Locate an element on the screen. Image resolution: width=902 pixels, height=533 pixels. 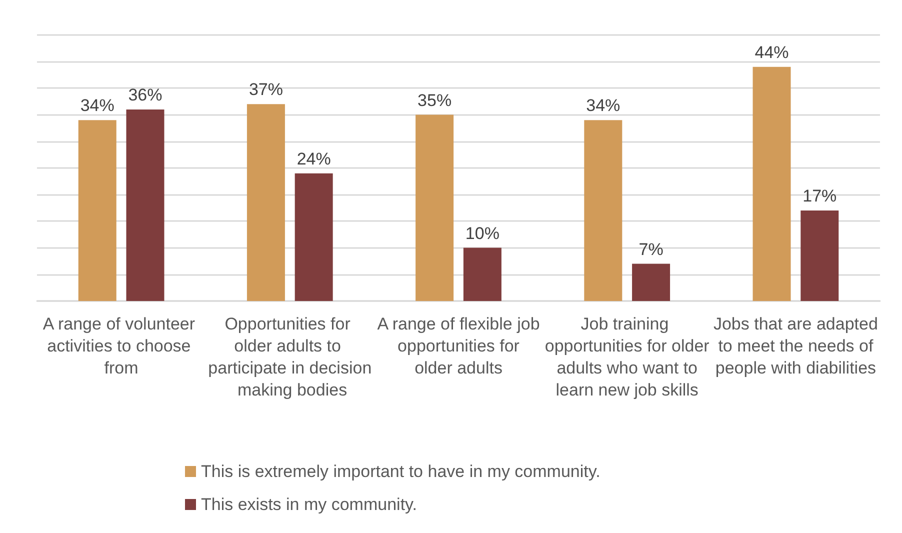
data-label: 10% is located at coordinates (482, 233).